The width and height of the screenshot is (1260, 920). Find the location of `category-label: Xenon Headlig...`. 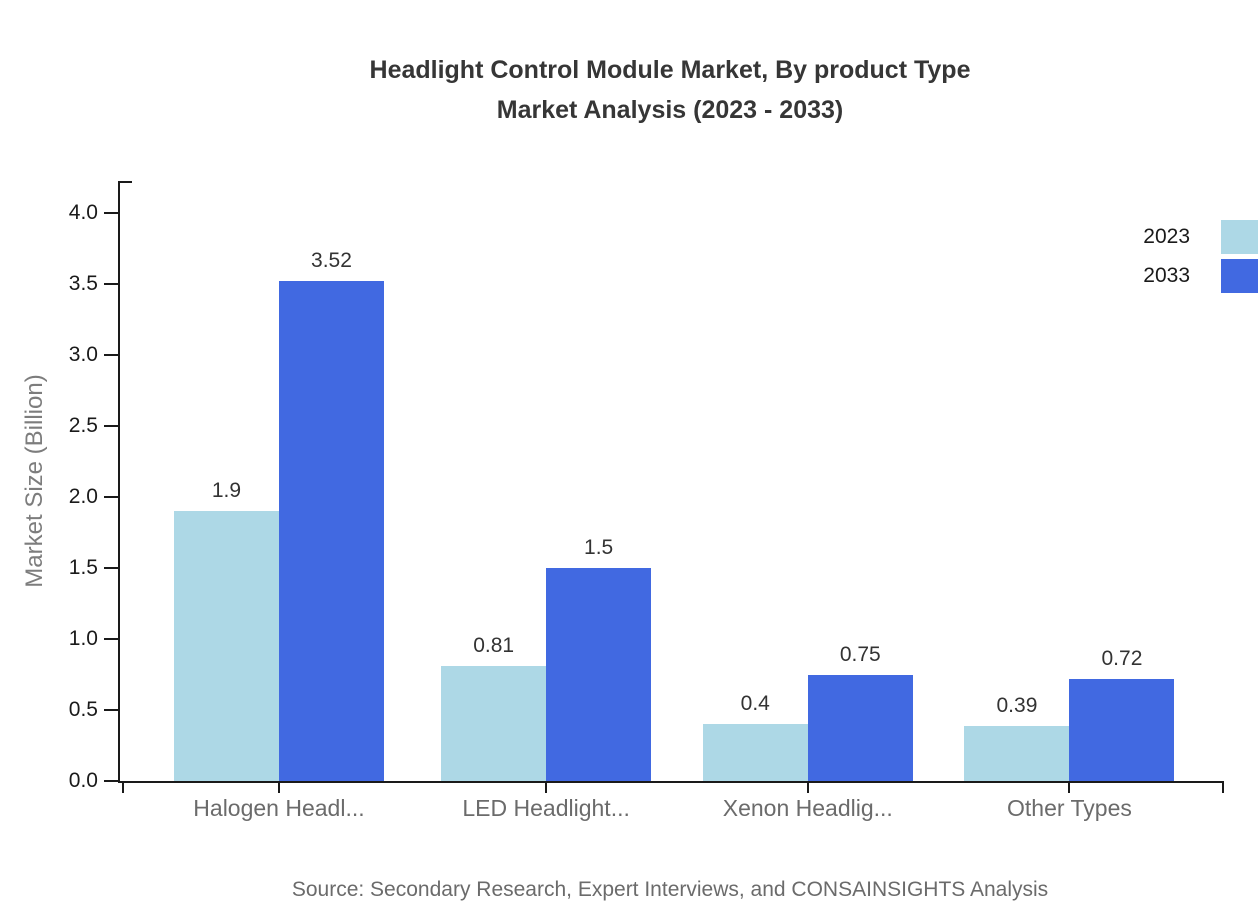

category-label: Xenon Headlig... is located at coordinates (807, 808).